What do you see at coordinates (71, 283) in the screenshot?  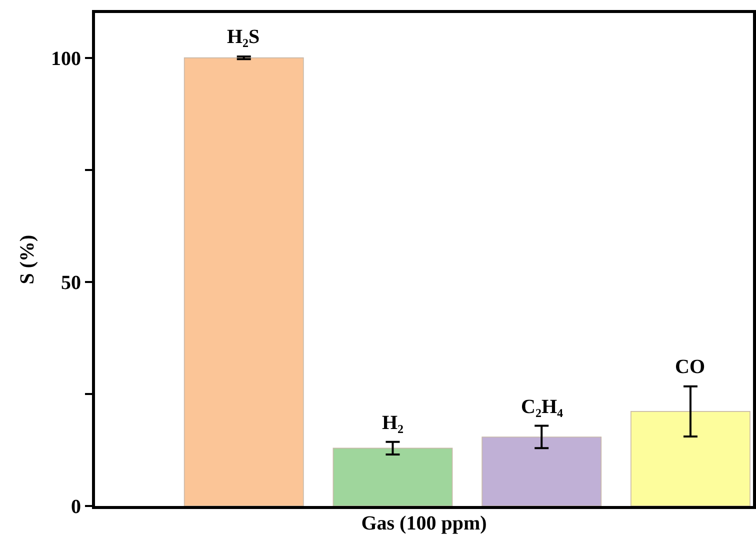 I see `y-tick-label: 50` at bounding box center [71, 283].